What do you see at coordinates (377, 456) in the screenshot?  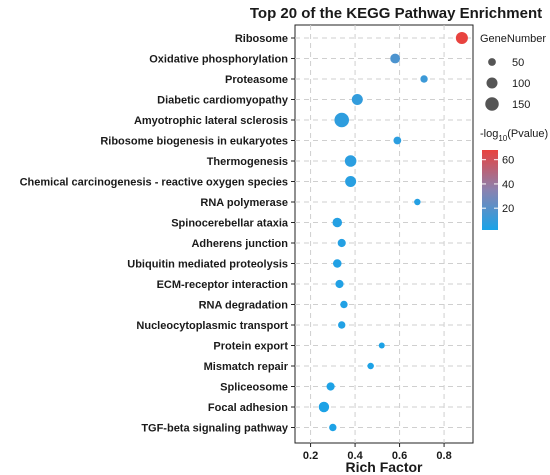 I see `x-axis-tick-labels: 0.2 0.4 0.6 0.8` at bounding box center [377, 456].